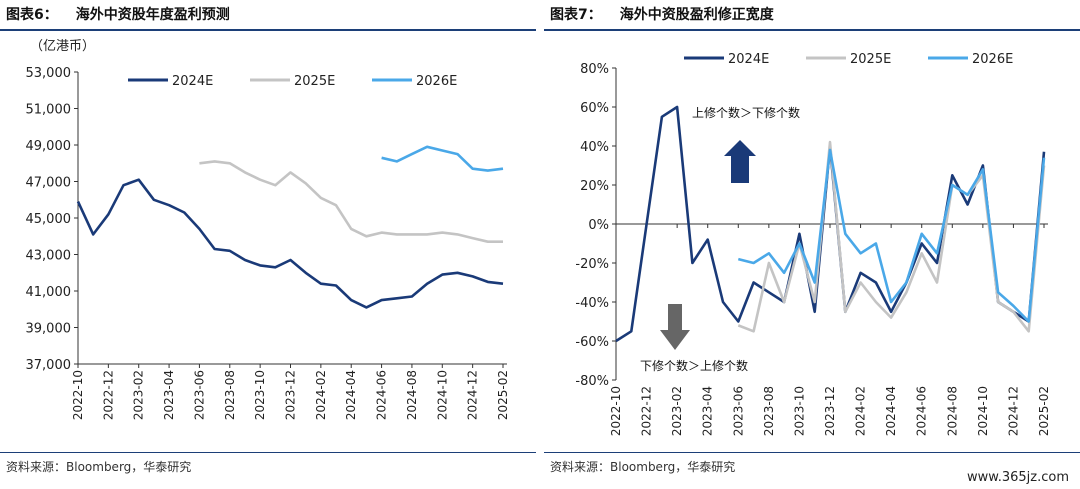  I want to click on y-tick-label: -20%, so click(592, 264).